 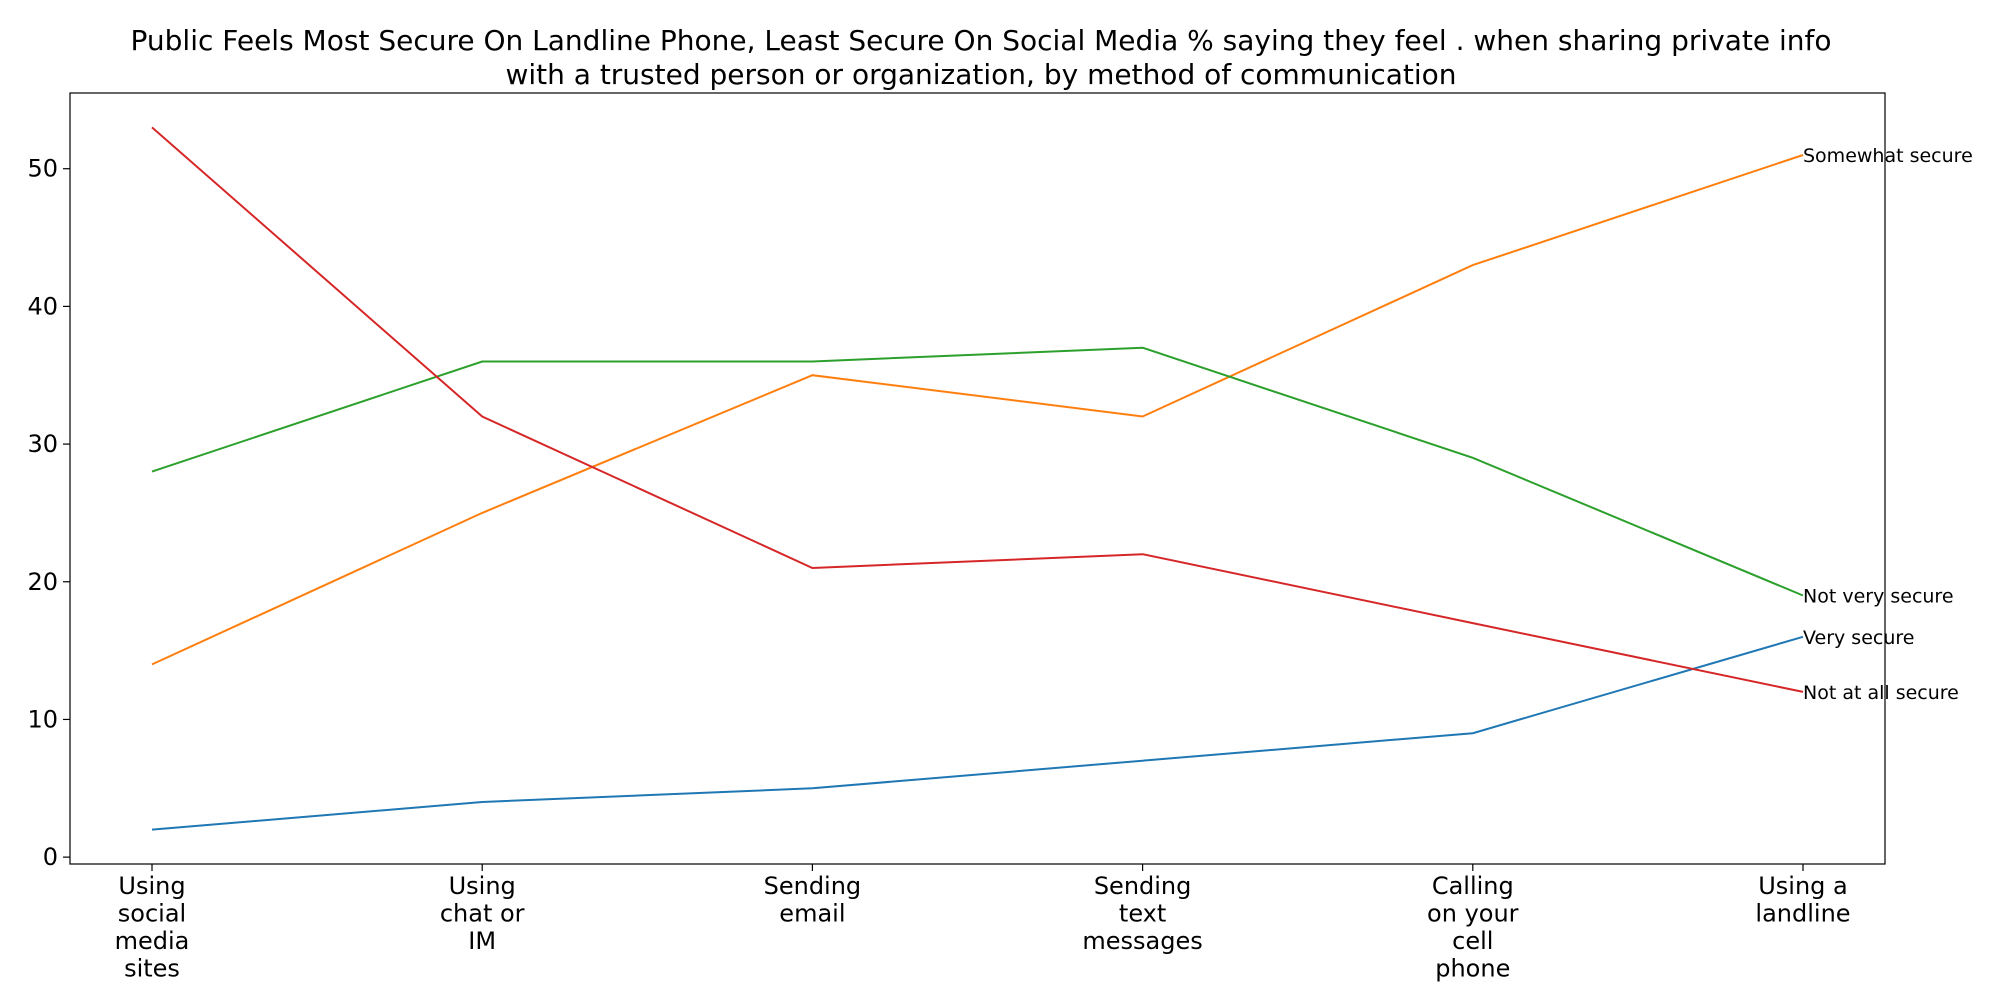 I want to click on x-tick-label: Sending email, so click(x=813, y=900).